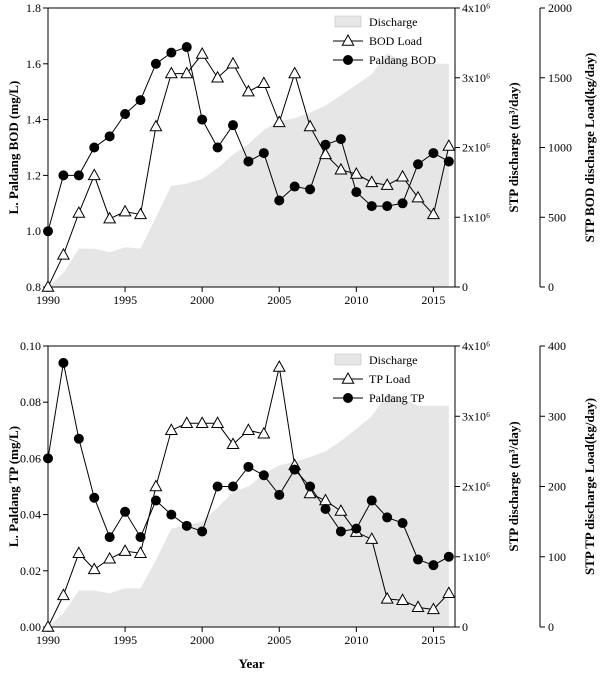  What do you see at coordinates (30, 515) in the screenshot?
I see `y-tick-label: 0.04` at bounding box center [30, 515].